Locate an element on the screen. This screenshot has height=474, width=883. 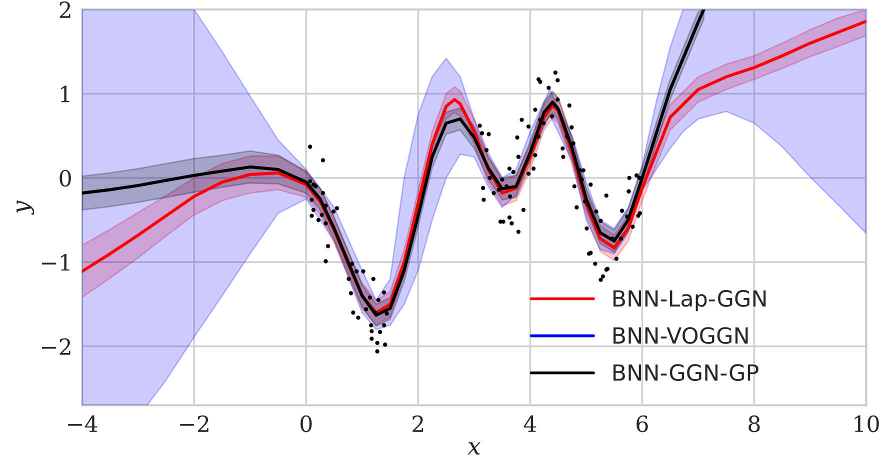
legend-label: BNN-GGN-GP is located at coordinates (685, 372).